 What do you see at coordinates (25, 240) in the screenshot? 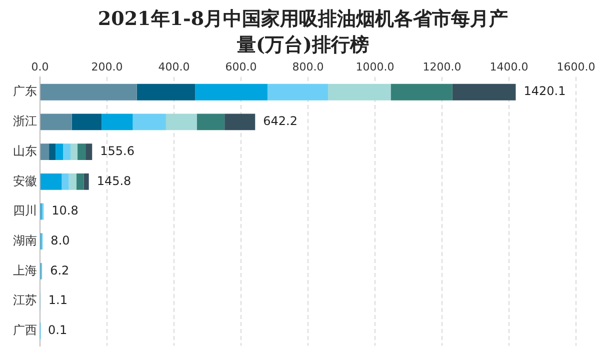
I see `y-tick-label: 湖南` at bounding box center [25, 240].